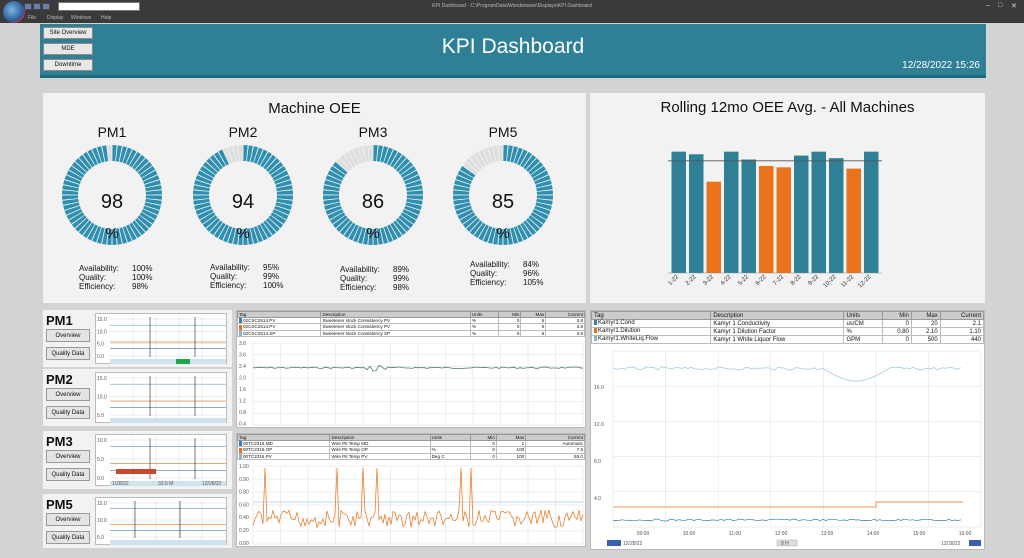 The width and height of the screenshot is (1024, 558). I want to click on machine-name: PM3, so click(59, 441).